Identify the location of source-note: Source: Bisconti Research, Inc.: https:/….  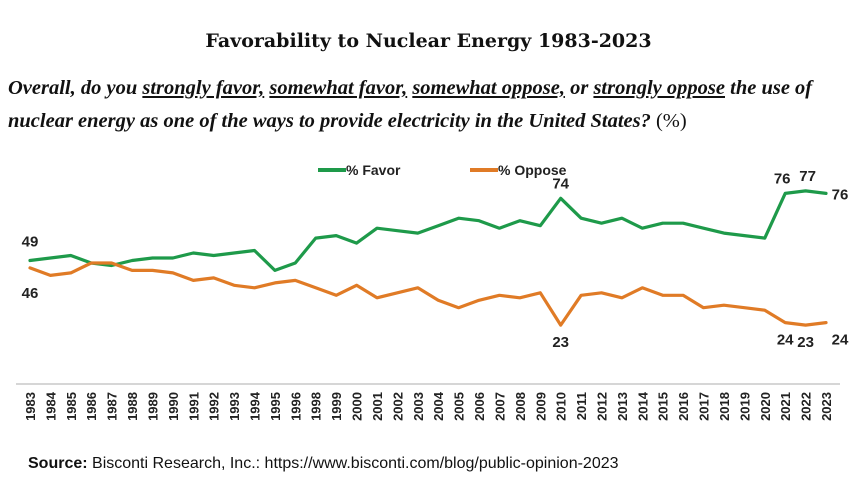
(323, 464).